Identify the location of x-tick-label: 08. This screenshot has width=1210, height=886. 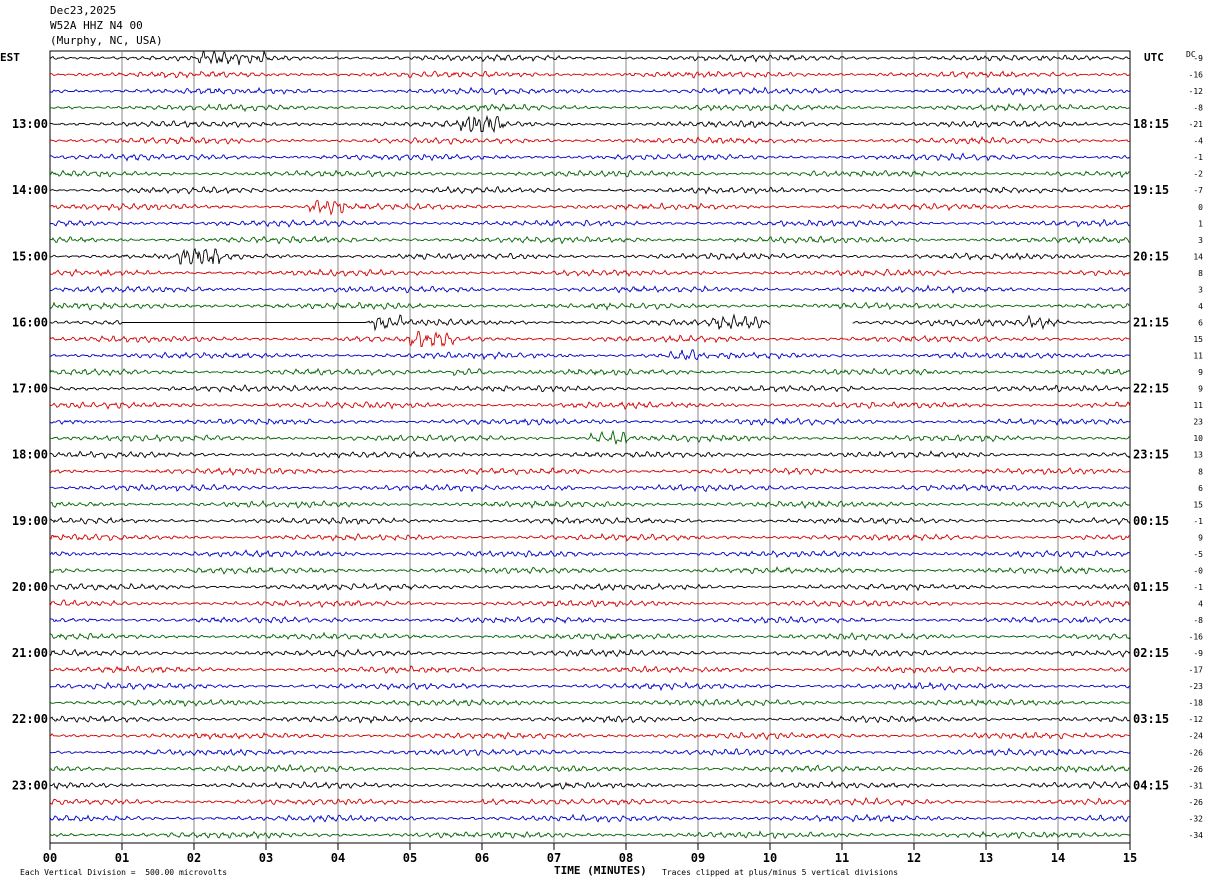
(626, 858).